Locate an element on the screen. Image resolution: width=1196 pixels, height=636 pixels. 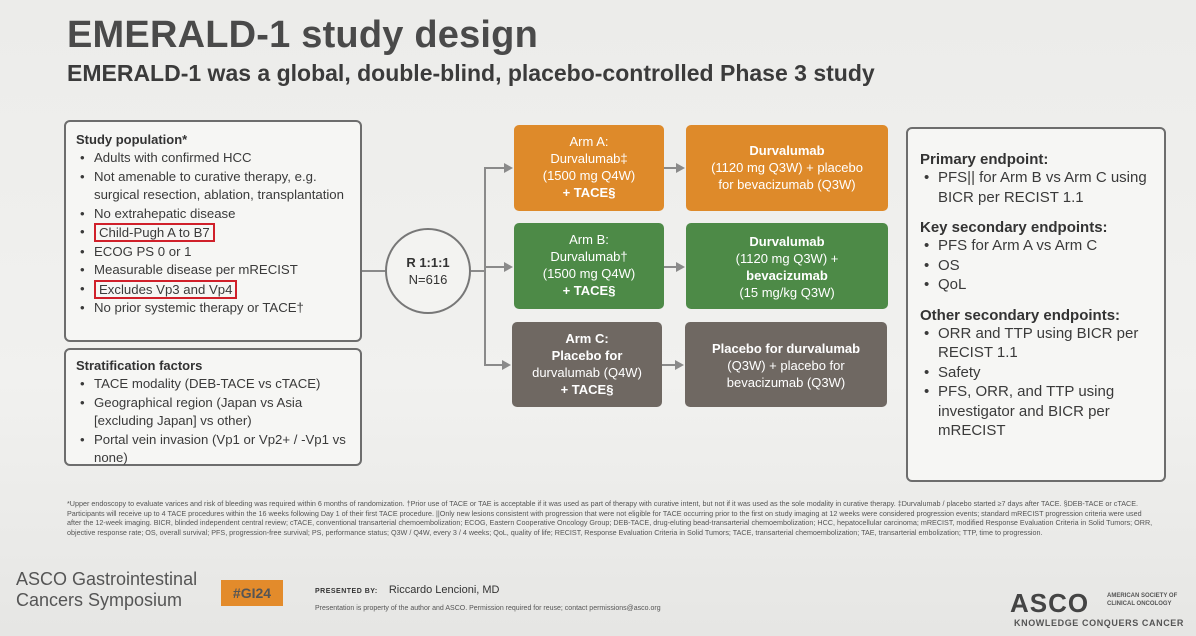
arm-a-line: Durvalumab‡ is located at coordinates (589, 158).